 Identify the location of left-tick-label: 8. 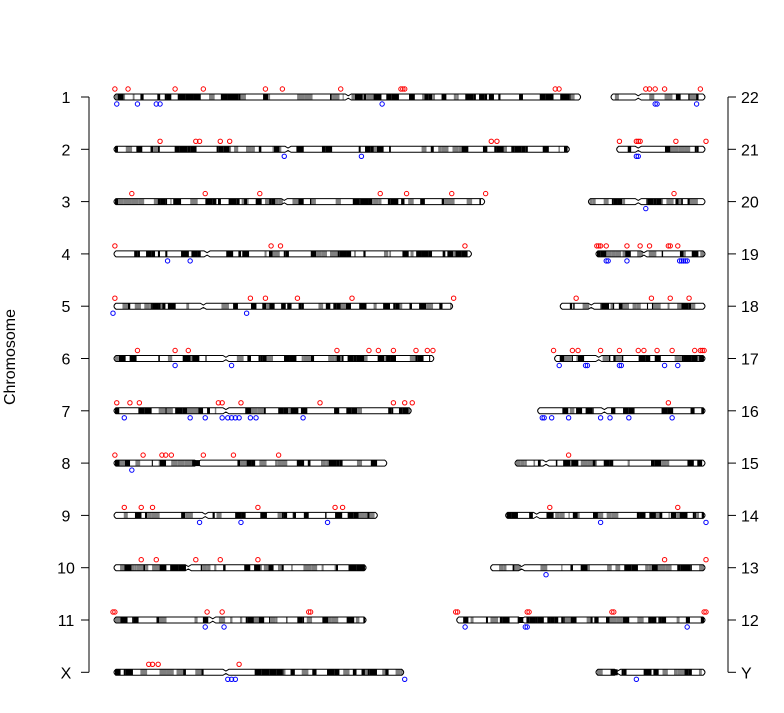
(66, 464).